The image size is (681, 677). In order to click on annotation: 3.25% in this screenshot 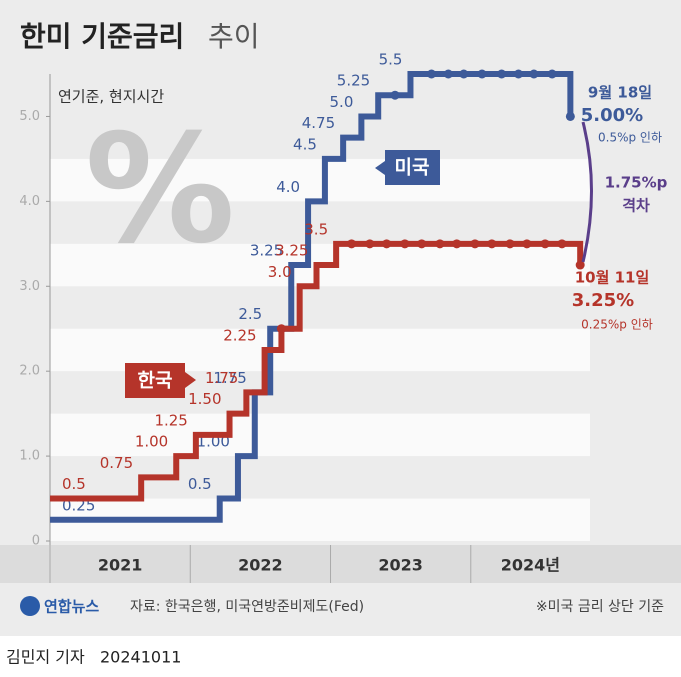, I will do `click(603, 300)`.